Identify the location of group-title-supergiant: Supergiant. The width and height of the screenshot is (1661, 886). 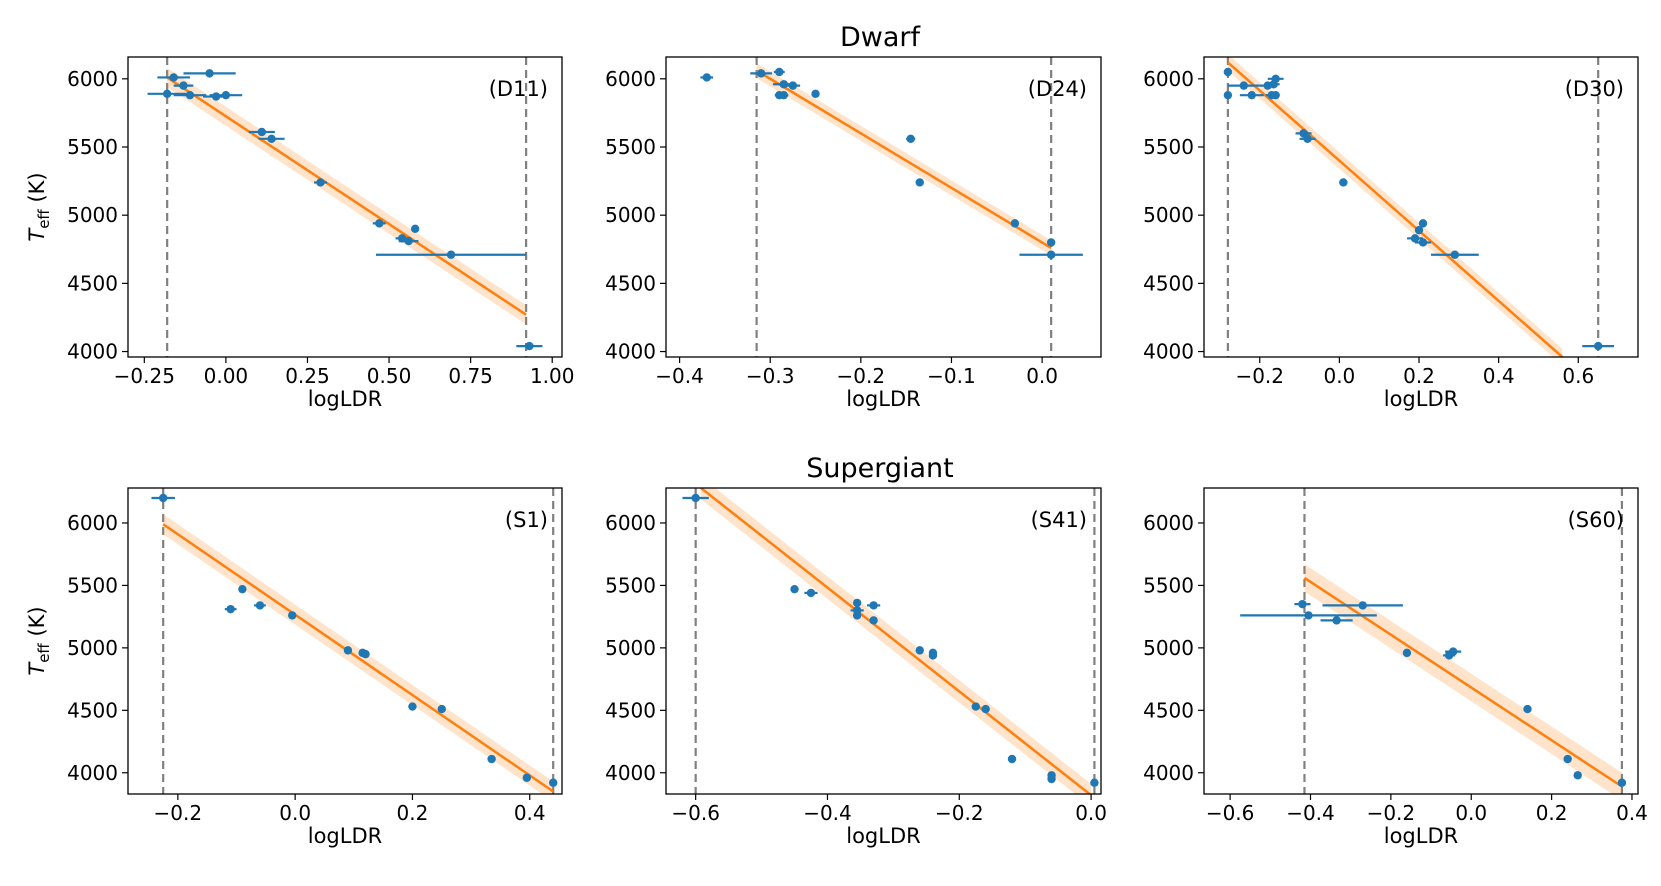
(880, 468).